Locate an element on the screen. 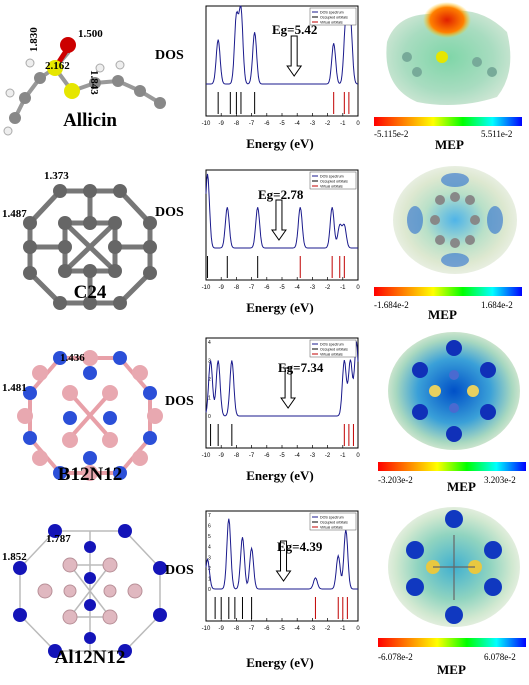 The height and width of the screenshot is (685, 529). mep-max-value: 3.203e-2 is located at coordinates (500, 480).